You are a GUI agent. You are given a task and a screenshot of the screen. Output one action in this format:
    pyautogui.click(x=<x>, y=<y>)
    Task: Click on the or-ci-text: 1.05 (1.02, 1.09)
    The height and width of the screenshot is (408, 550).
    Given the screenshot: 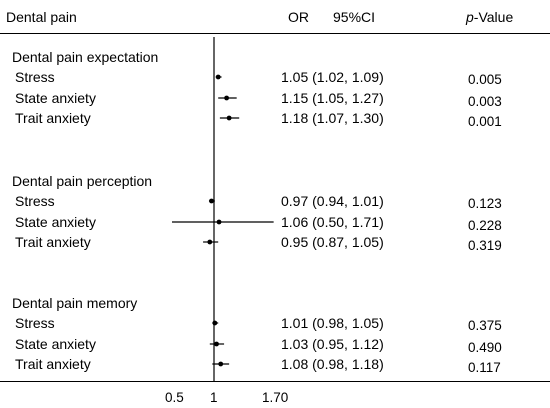 What is the action you would take?
    pyautogui.click(x=332, y=77)
    